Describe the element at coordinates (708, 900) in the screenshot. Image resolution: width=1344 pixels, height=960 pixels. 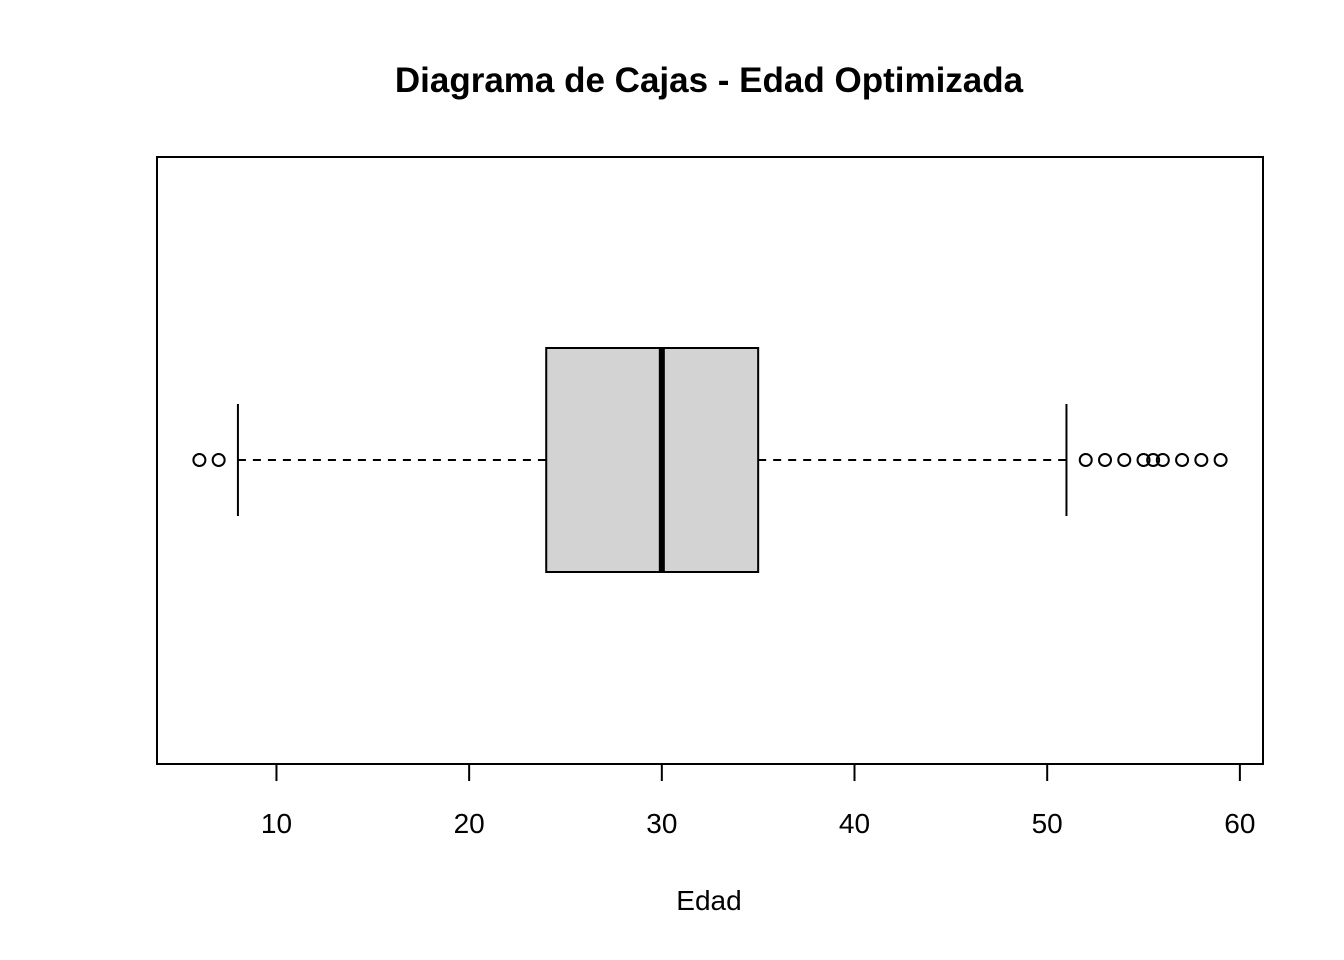
I see `x-axis-label: Edad` at that location.